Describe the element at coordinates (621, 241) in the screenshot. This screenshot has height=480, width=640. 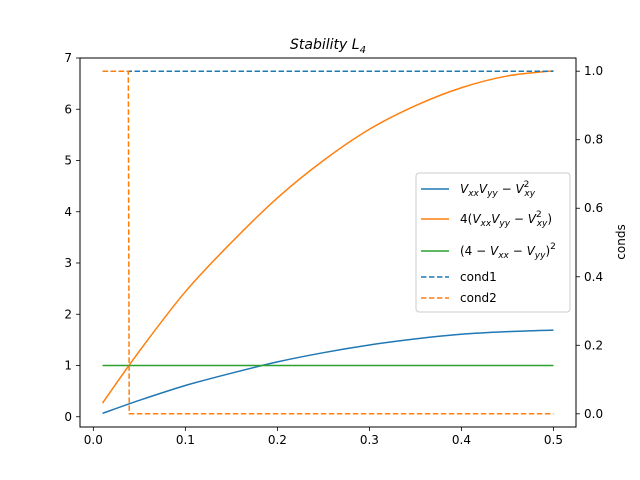
I see `y-axis-right-label: conds` at that location.